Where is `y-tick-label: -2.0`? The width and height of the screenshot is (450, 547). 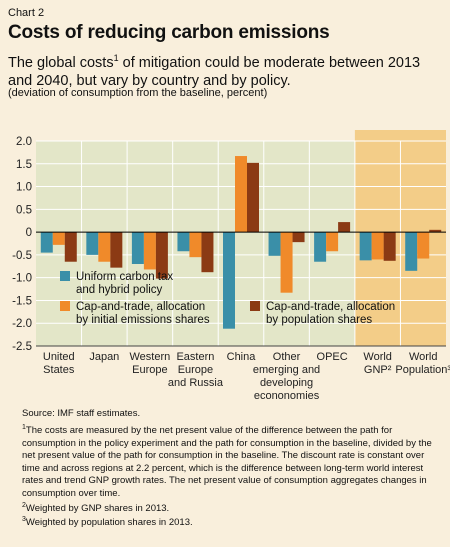
y-tick-label: -2.0 is located at coordinates (22, 324).